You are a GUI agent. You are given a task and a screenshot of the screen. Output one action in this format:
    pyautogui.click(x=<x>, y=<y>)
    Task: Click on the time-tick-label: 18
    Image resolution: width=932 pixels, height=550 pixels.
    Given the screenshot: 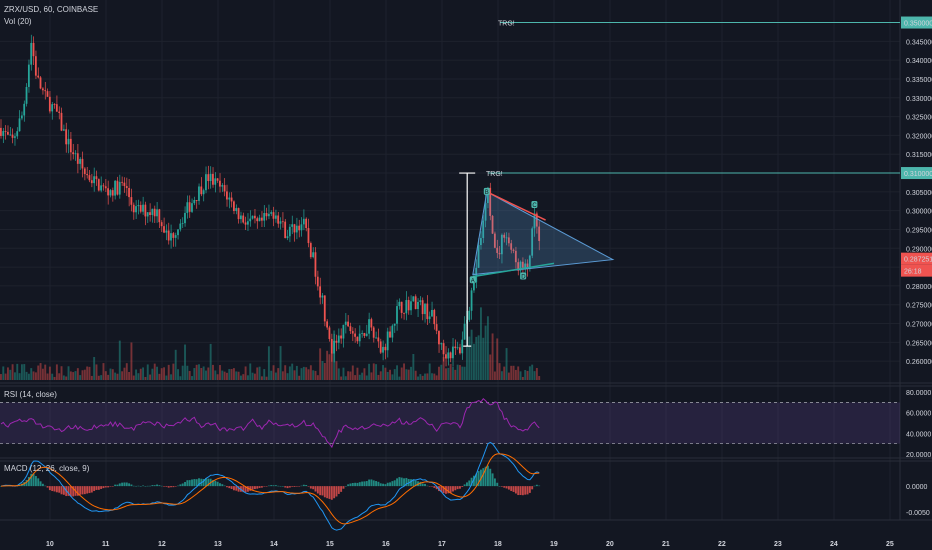 What is the action you would take?
    pyautogui.click(x=498, y=544)
    